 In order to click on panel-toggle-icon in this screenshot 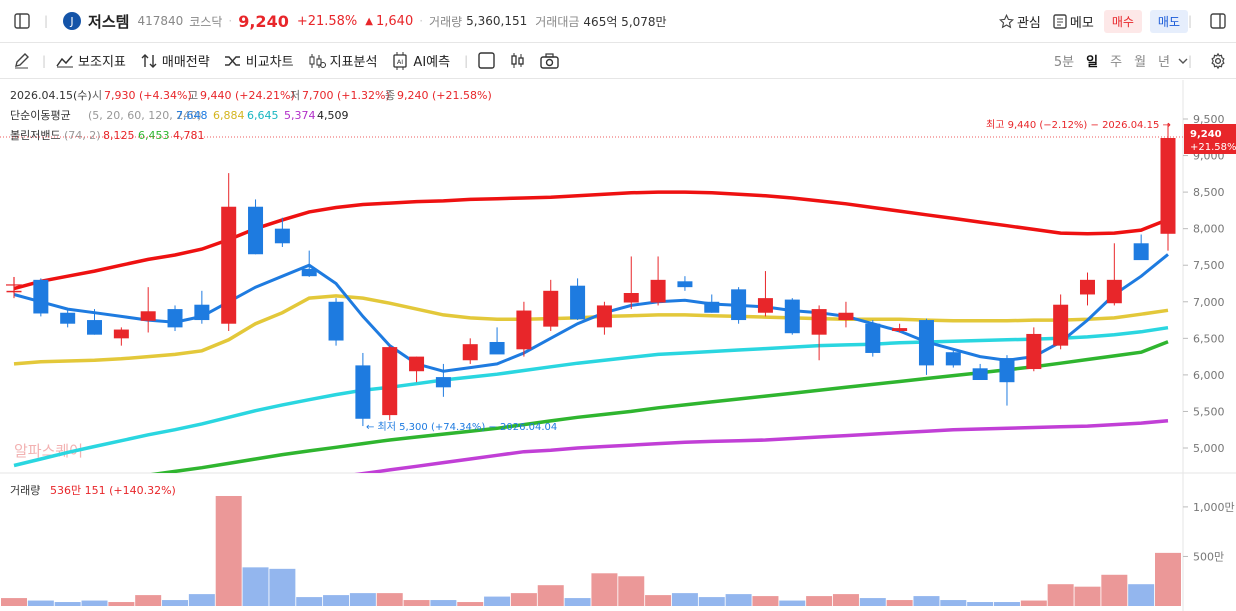, I will do `click(22, 21)`.